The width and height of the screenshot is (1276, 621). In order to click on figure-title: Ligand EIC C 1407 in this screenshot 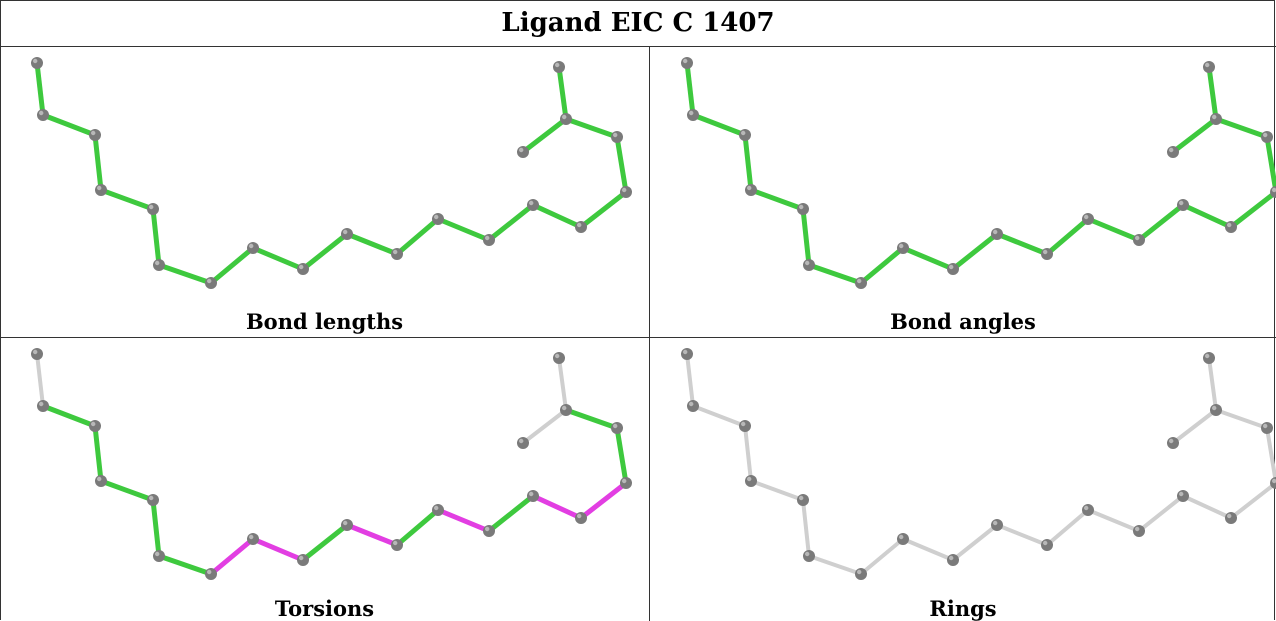, I will do `click(638, 23)`.